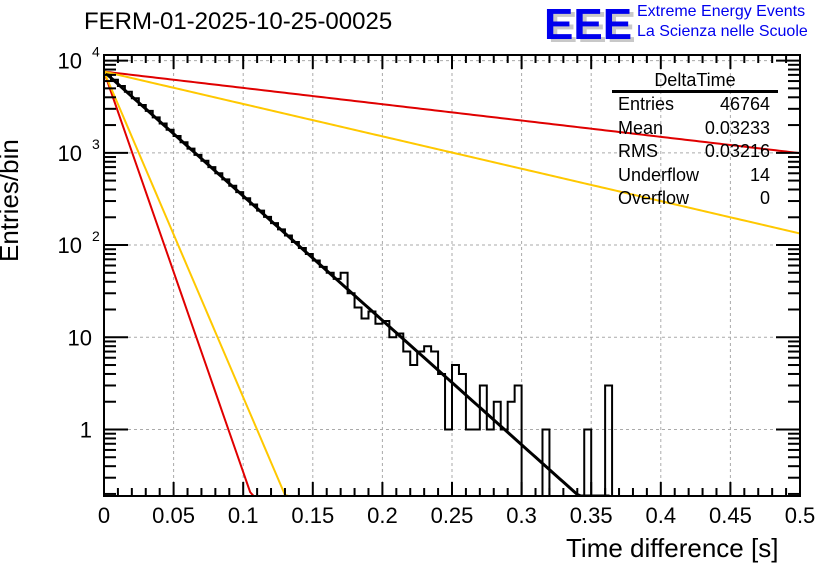 The width and height of the screenshot is (836, 572). What do you see at coordinates (800, 515) in the screenshot?
I see `x-tick-label: 0.5` at bounding box center [800, 515].